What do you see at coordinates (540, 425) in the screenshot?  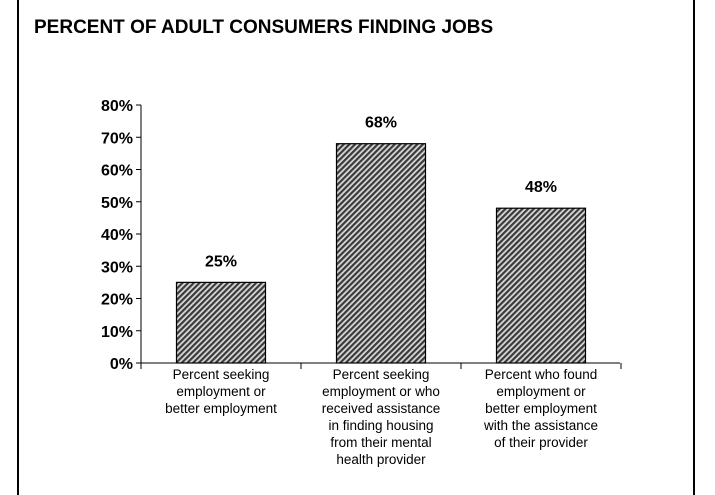 I see `category-label-line: with the assistance` at bounding box center [540, 425].